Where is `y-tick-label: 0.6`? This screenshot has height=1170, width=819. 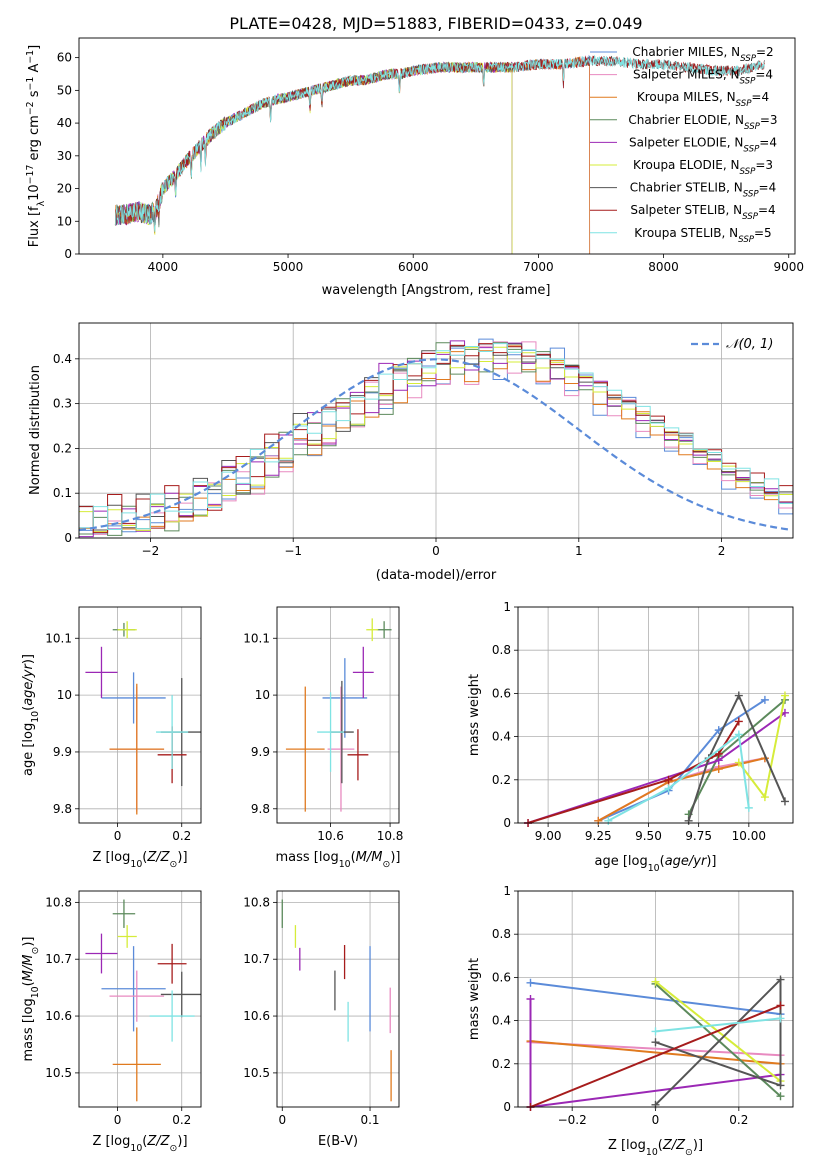 y-tick-label: 0.6 is located at coordinates (501, 977).